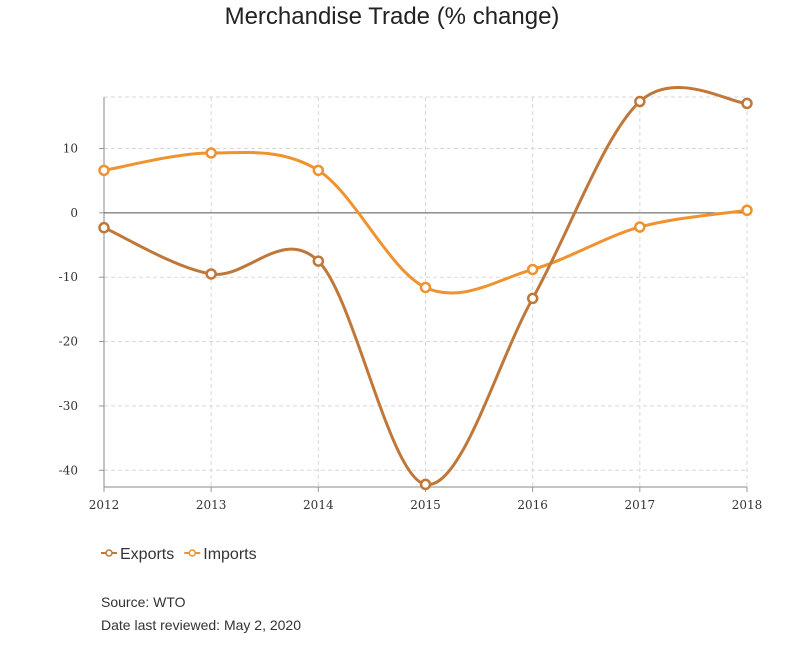 The height and width of the screenshot is (658, 785). I want to click on x-tick-label: 2016, so click(532, 505).